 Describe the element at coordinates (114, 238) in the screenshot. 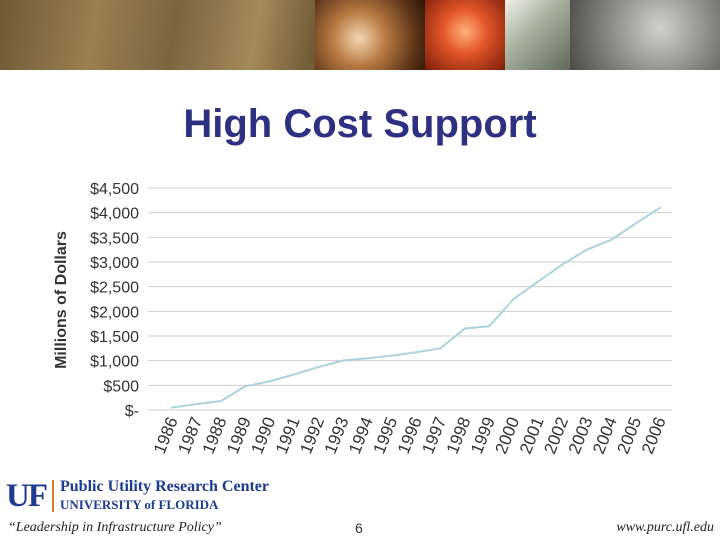

I see `y-tick-label: $3,500` at that location.